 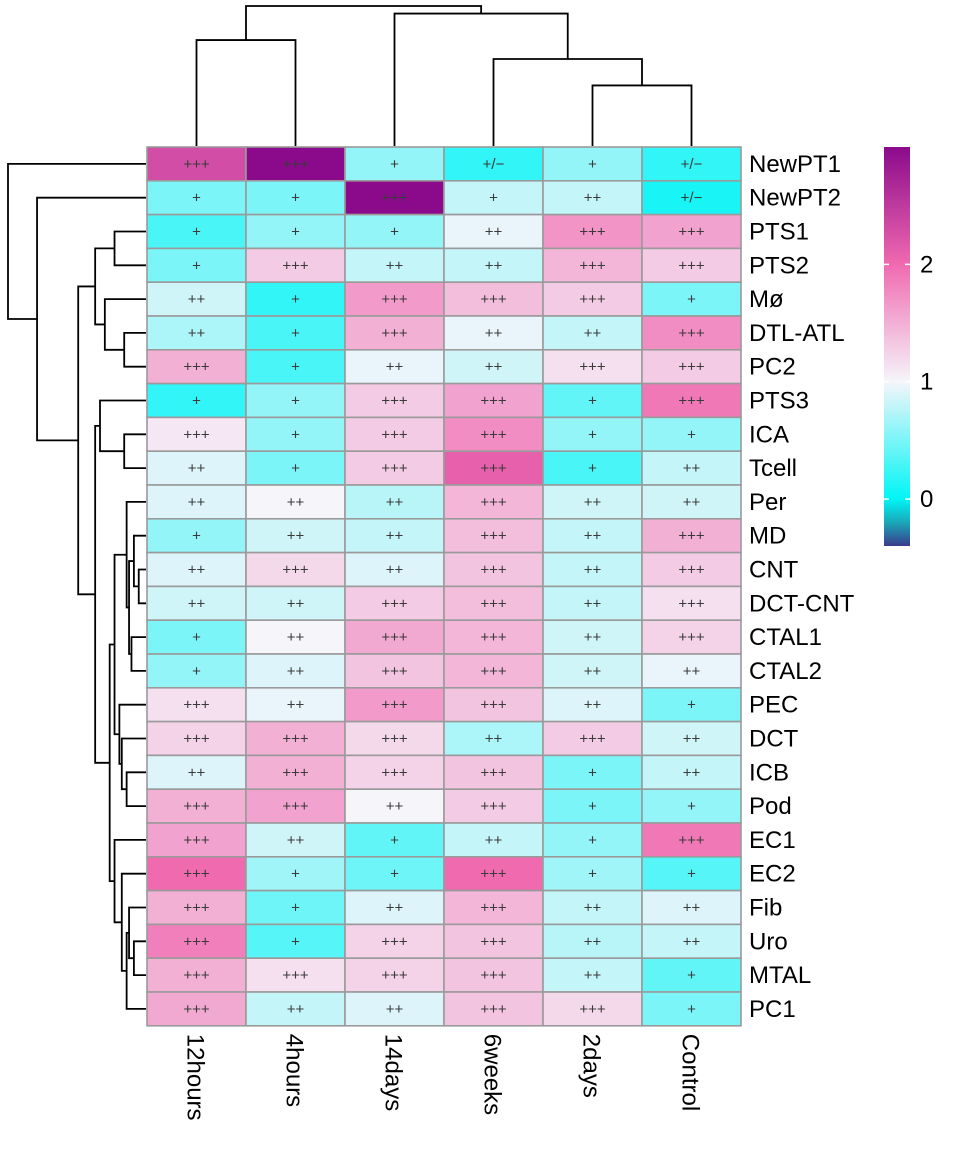 What do you see at coordinates (768, 941) in the screenshot?
I see `row-label: Uro` at bounding box center [768, 941].